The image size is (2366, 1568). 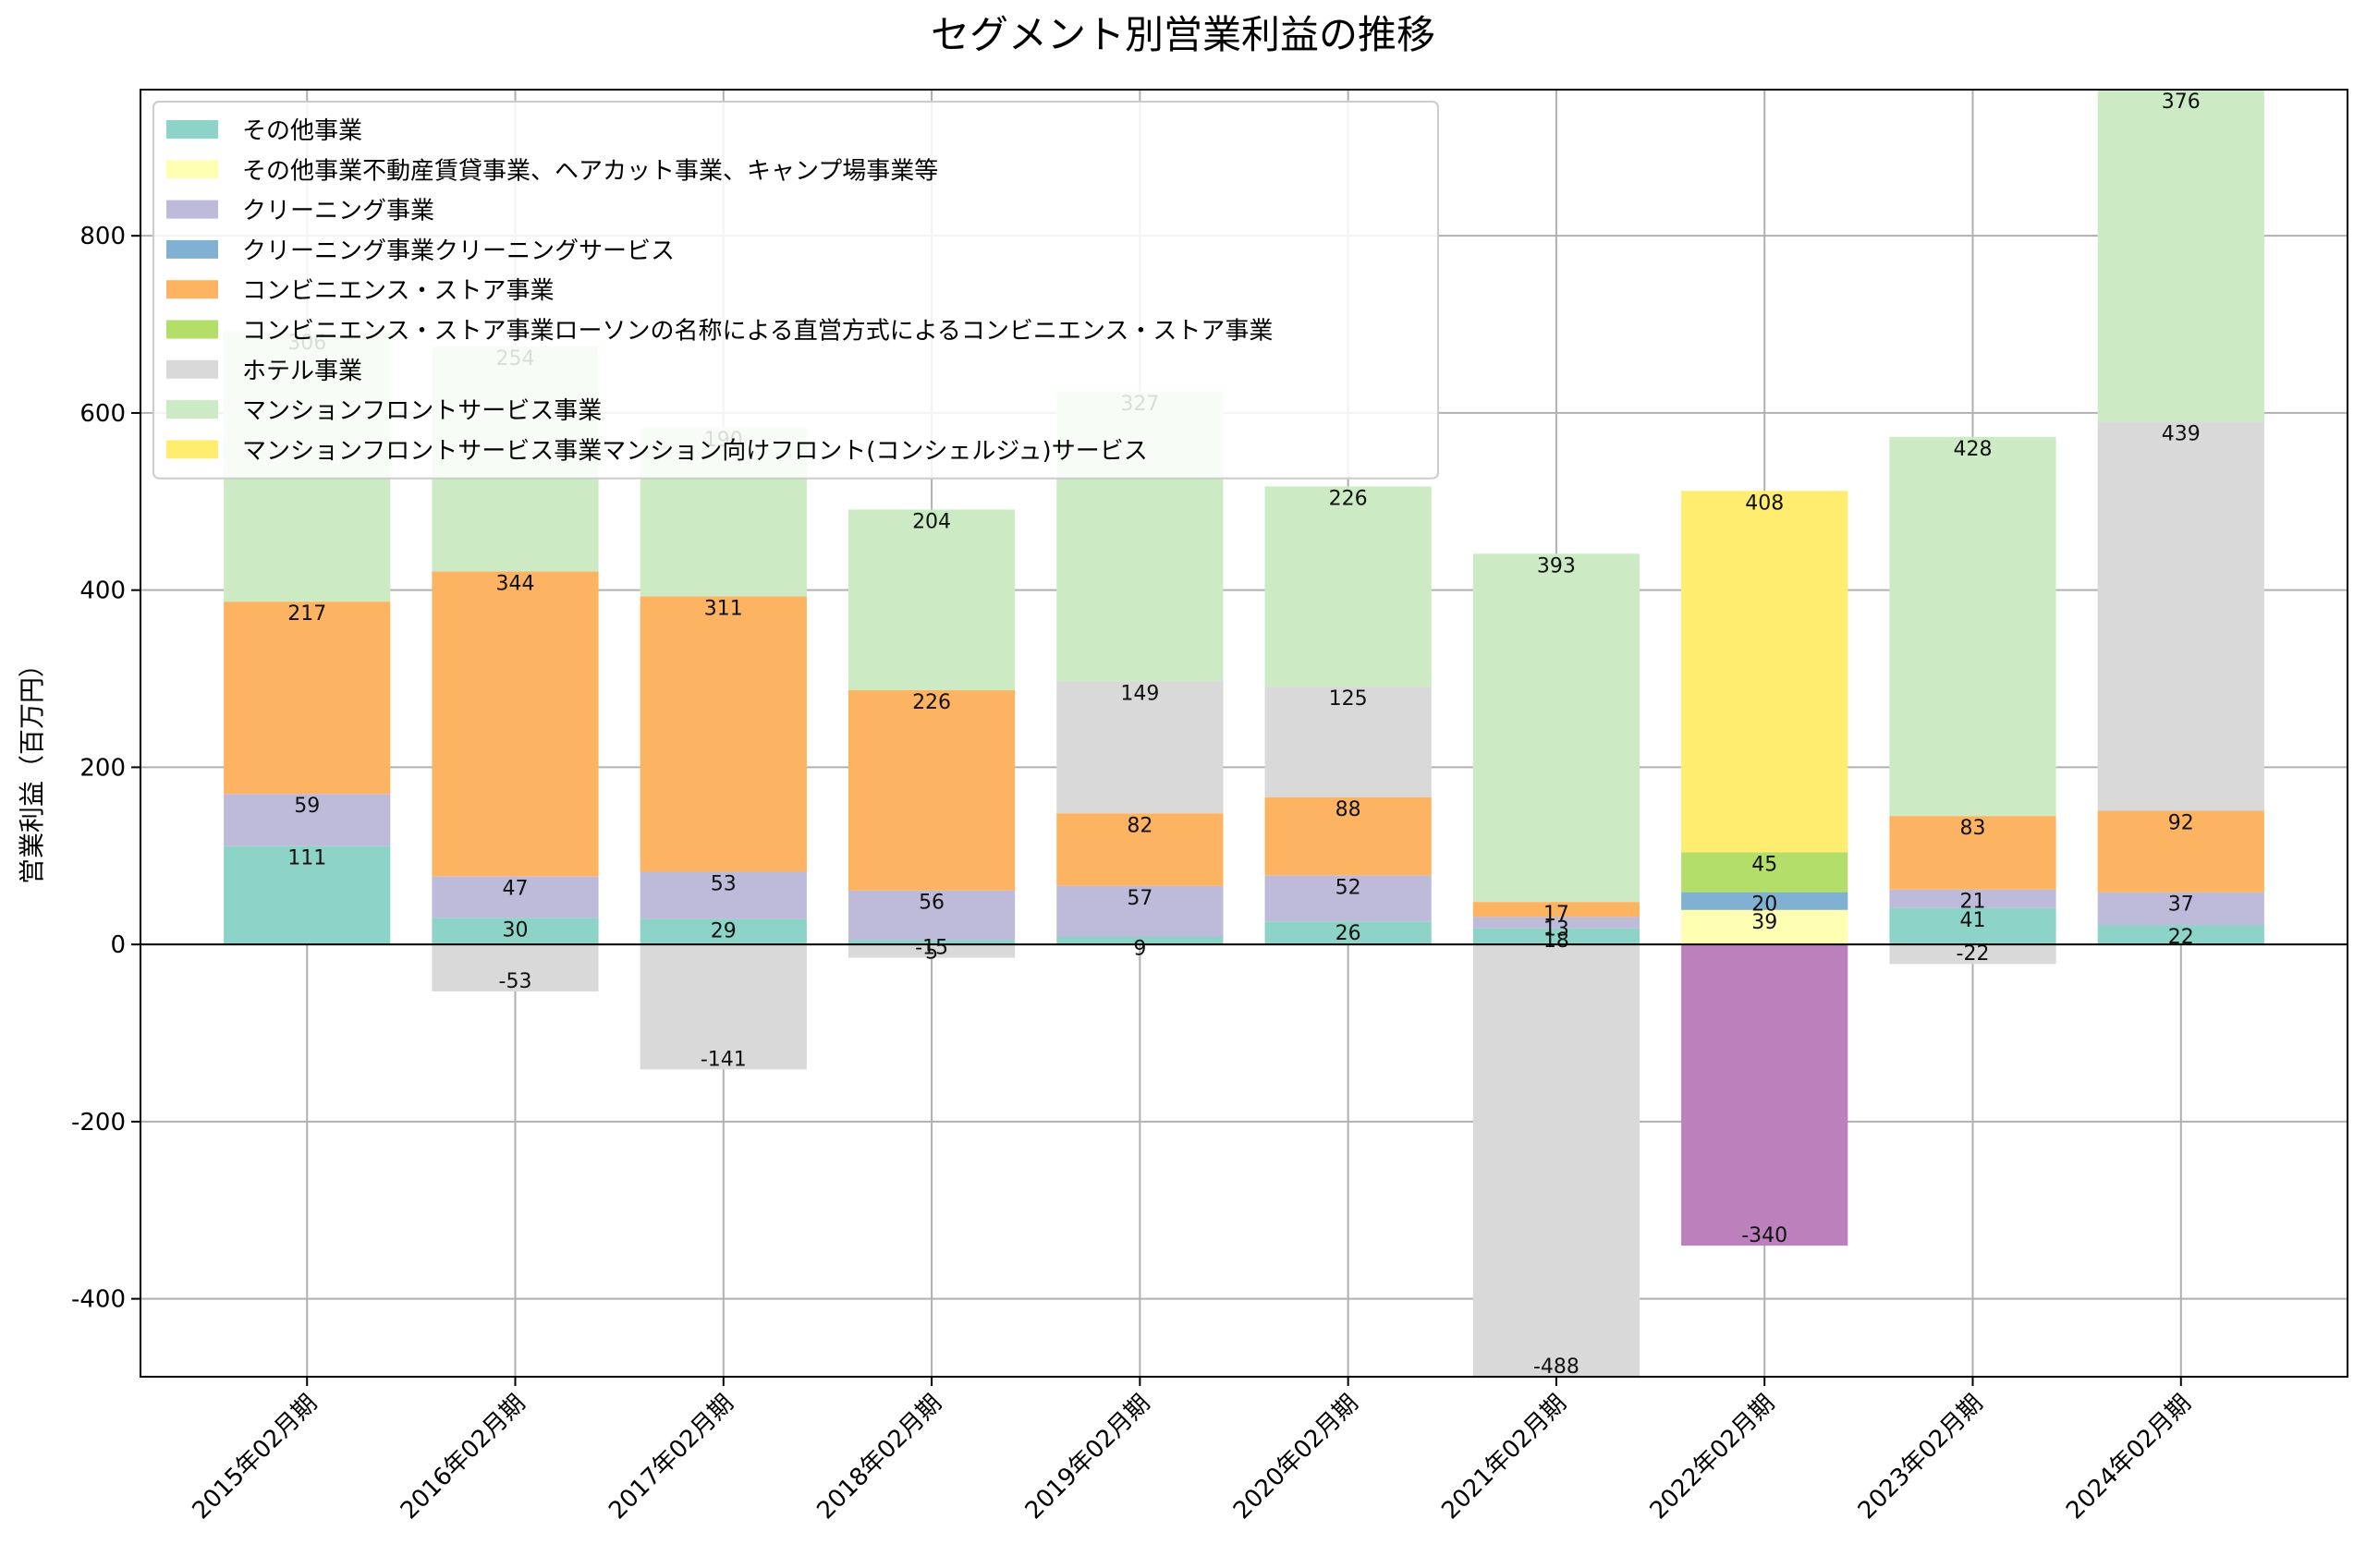 What do you see at coordinates (1556, 1367) in the screenshot?
I see `data-label: -488` at bounding box center [1556, 1367].